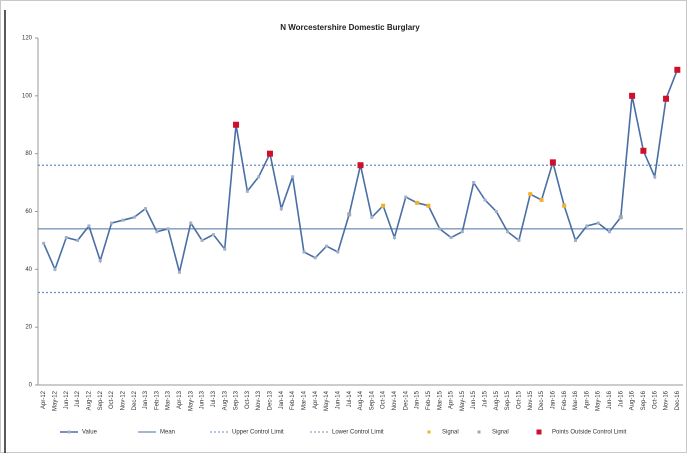  What do you see at coordinates (395, 400) in the screenshot?
I see `x-tick-label: Nov-14` at bounding box center [395, 400].